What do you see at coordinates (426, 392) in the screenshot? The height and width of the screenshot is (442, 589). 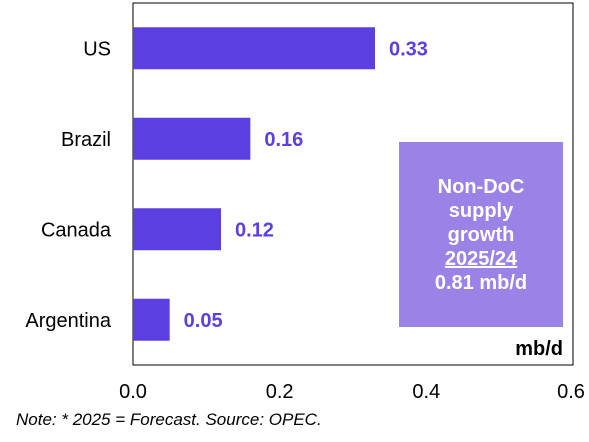 I see `x-tick-label-2: 0.4` at bounding box center [426, 392].